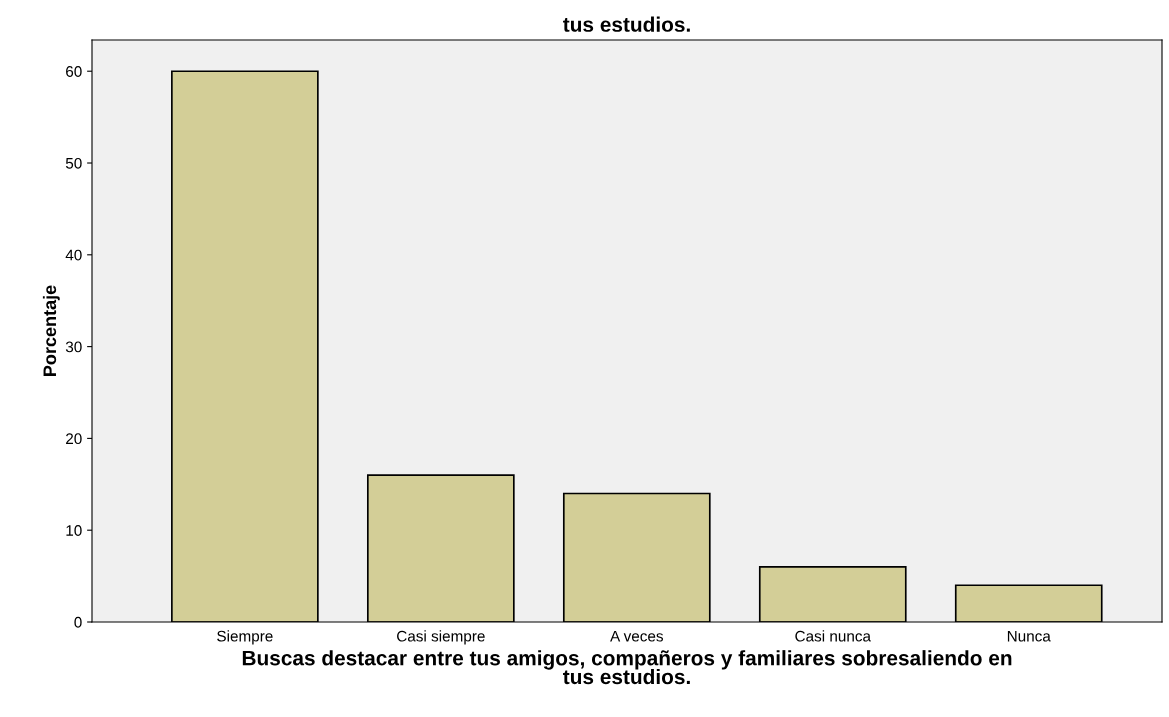 The width and height of the screenshot is (1169, 717). I want to click on x-tick-label: Nunca, so click(1029, 636).